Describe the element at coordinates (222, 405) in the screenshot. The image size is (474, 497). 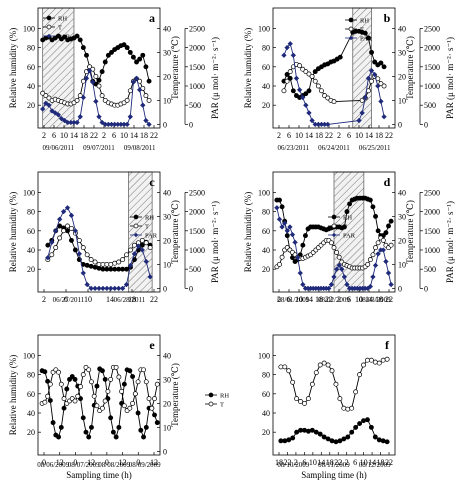
I see `legend-label-t: T` at that location.